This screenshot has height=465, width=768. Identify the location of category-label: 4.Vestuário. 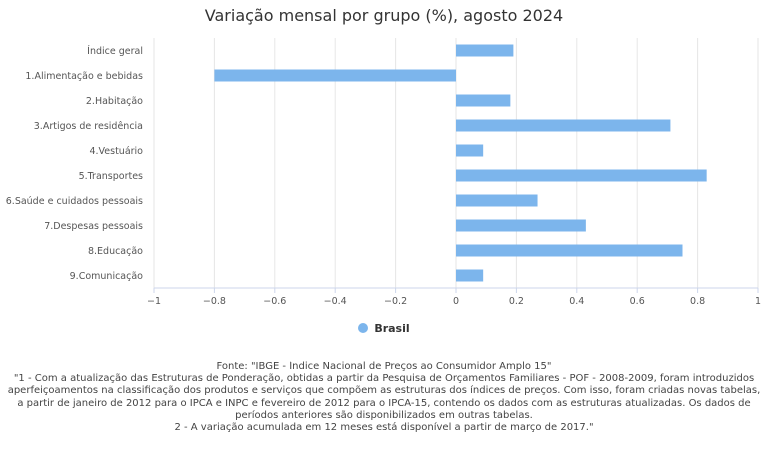
(116, 151).